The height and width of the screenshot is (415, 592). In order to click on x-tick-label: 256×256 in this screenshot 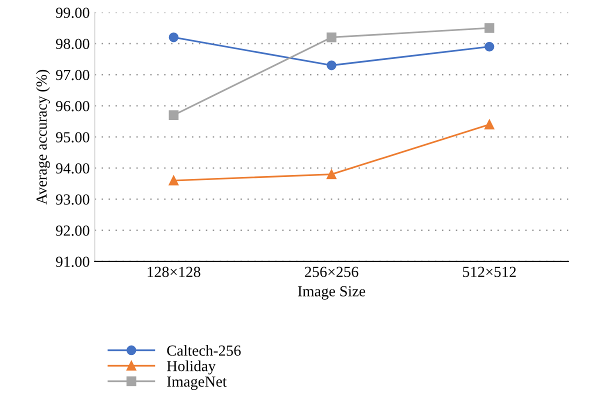, I will do `click(331, 272)`.